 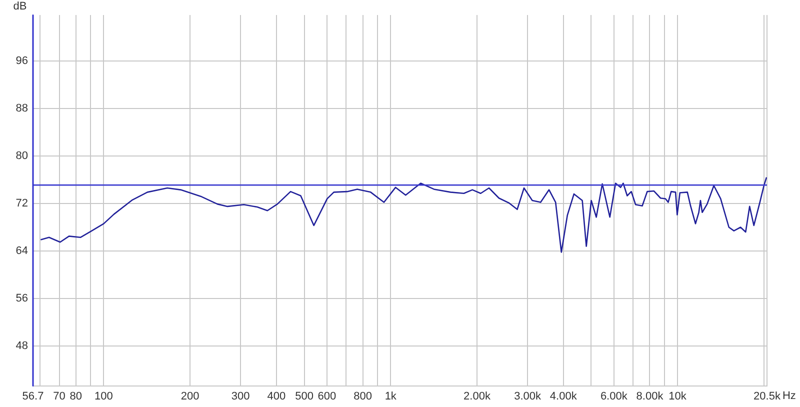 I want to click on x-tick-label: 600, so click(x=327, y=396).